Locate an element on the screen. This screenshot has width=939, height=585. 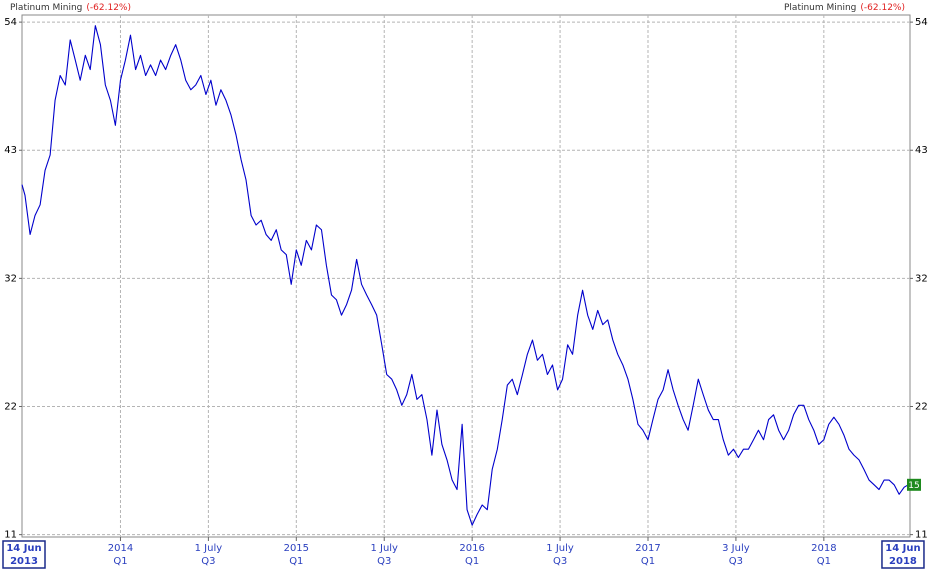
header-left: Platinum Mining (-62.12%) is located at coordinates (70, 8).